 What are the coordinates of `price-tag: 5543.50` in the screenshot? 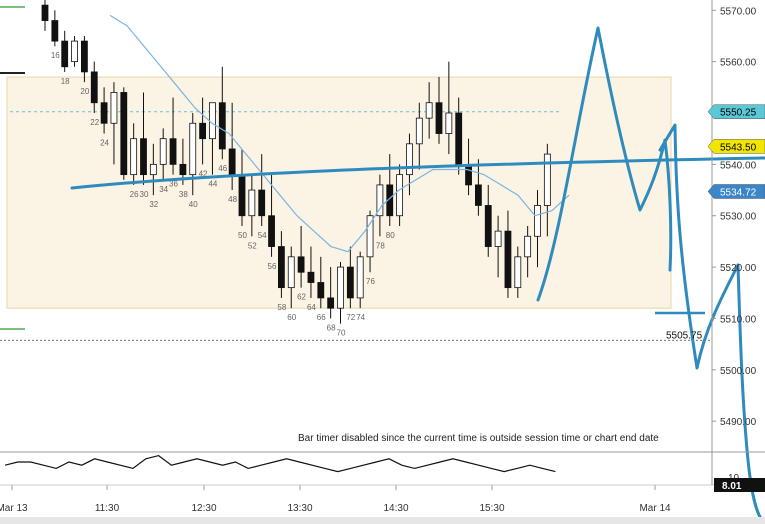 It's located at (736, 146).